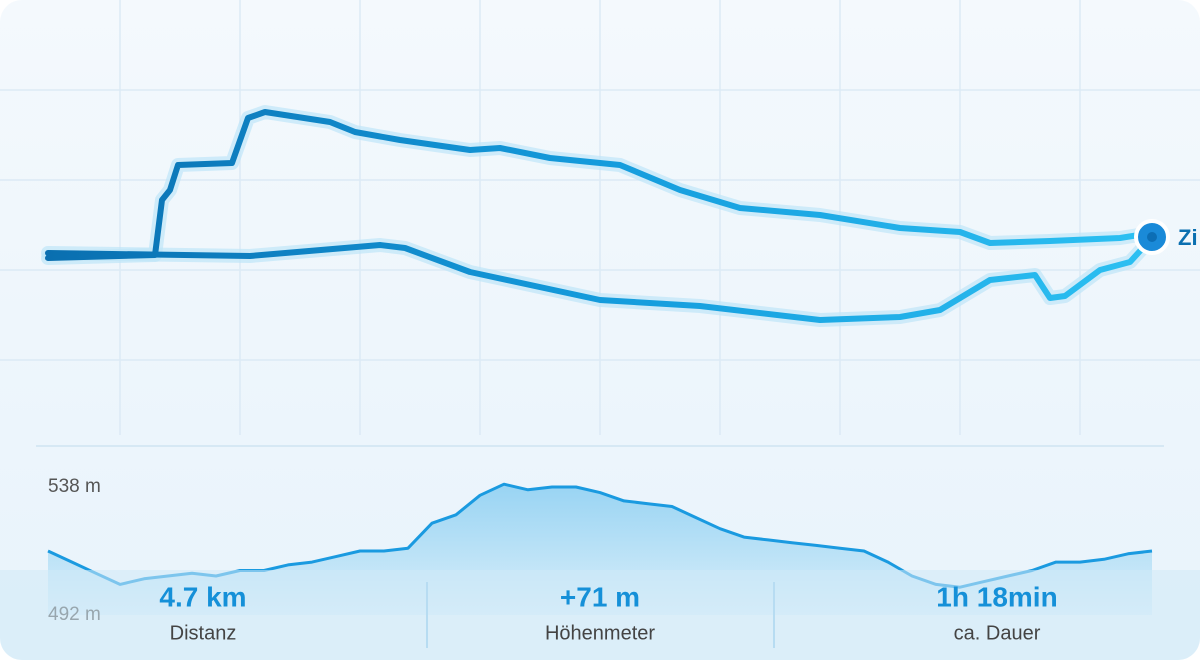  What do you see at coordinates (599, 280) in the screenshot?
I see `route-line` at bounding box center [599, 280].